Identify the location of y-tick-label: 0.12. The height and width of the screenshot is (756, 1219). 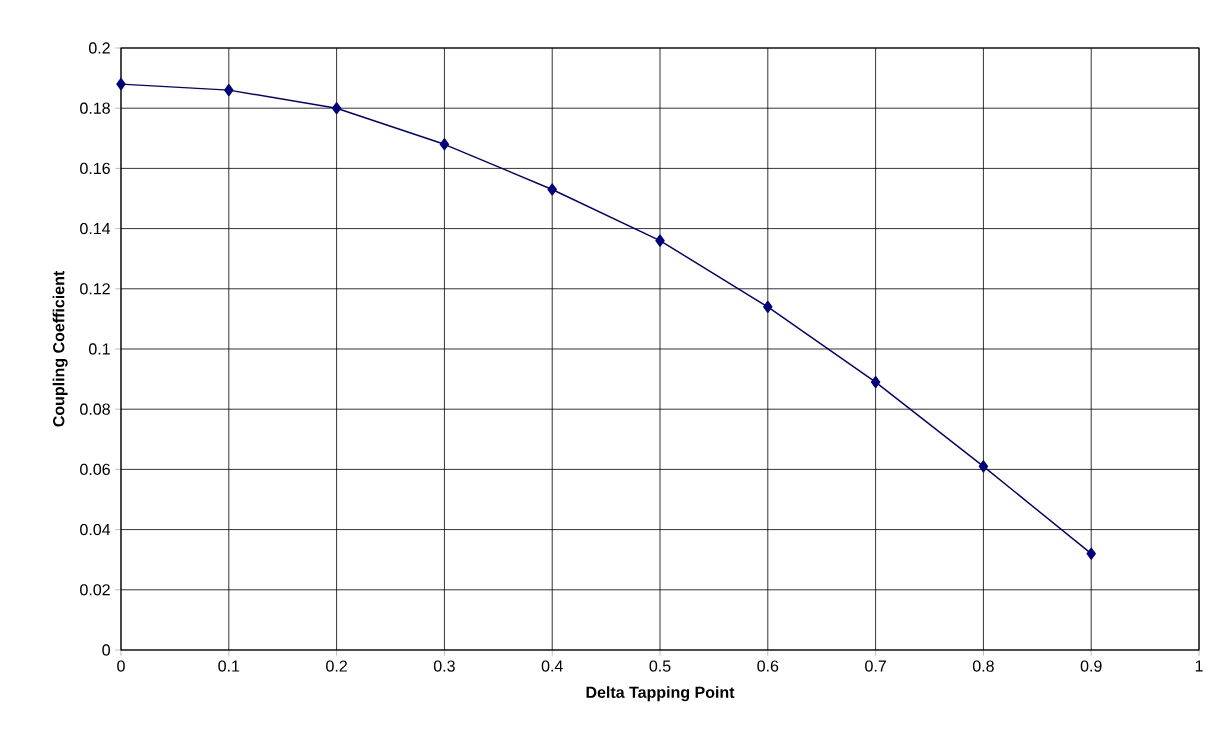
(95, 289).